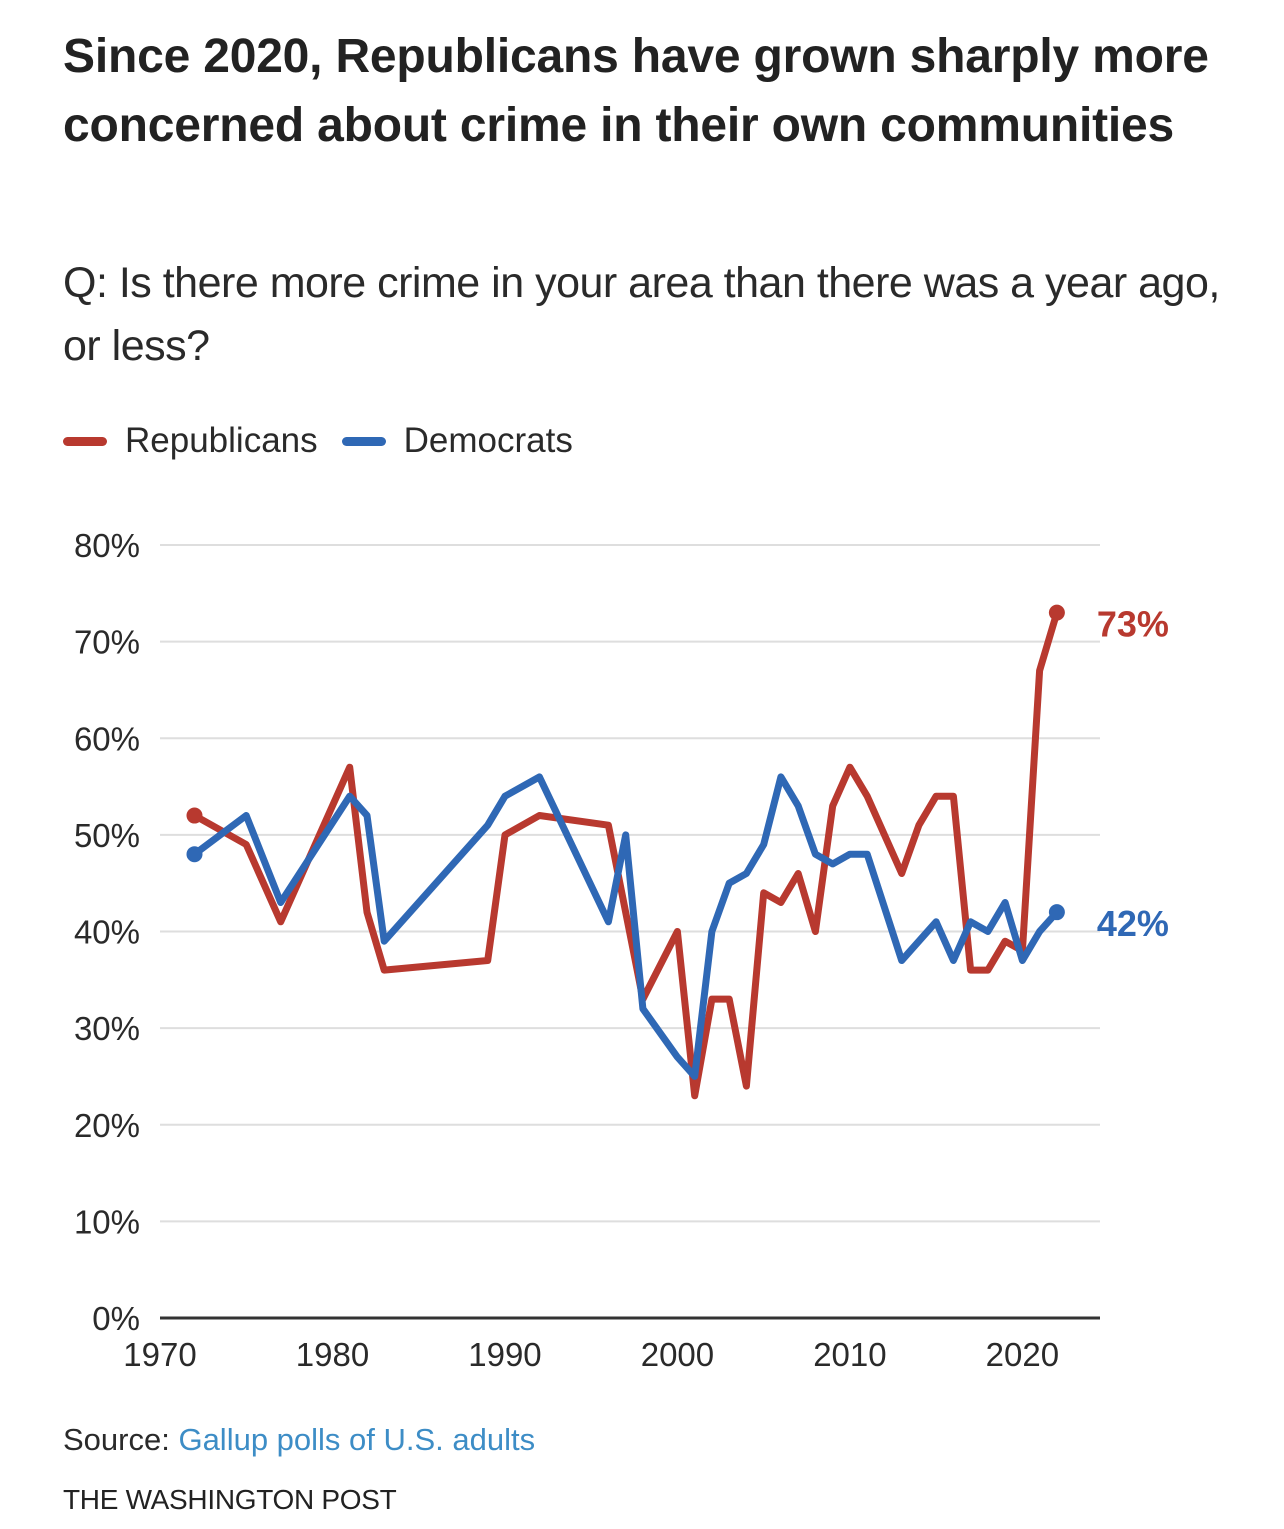 The height and width of the screenshot is (1529, 1284). What do you see at coordinates (626, 926) in the screenshot?
I see `series-line-democrats` at bounding box center [626, 926].